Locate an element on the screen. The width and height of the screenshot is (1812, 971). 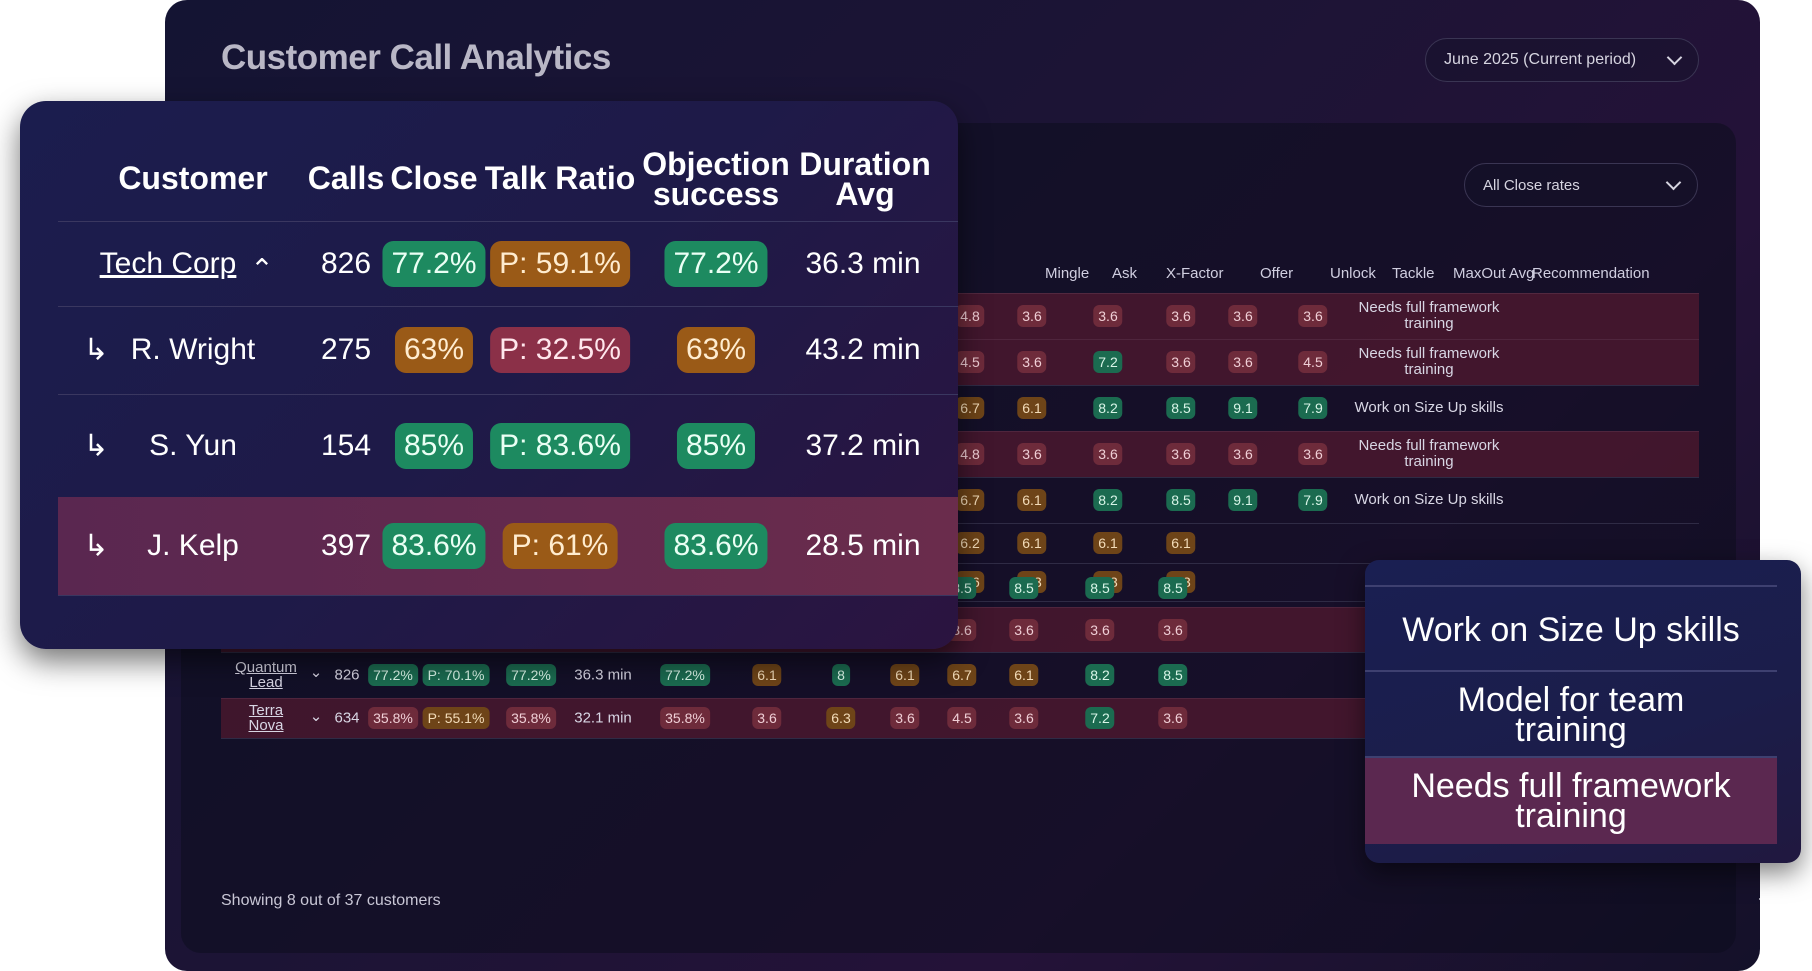
size-up-badge: 35.8% is located at coordinates (685, 718).